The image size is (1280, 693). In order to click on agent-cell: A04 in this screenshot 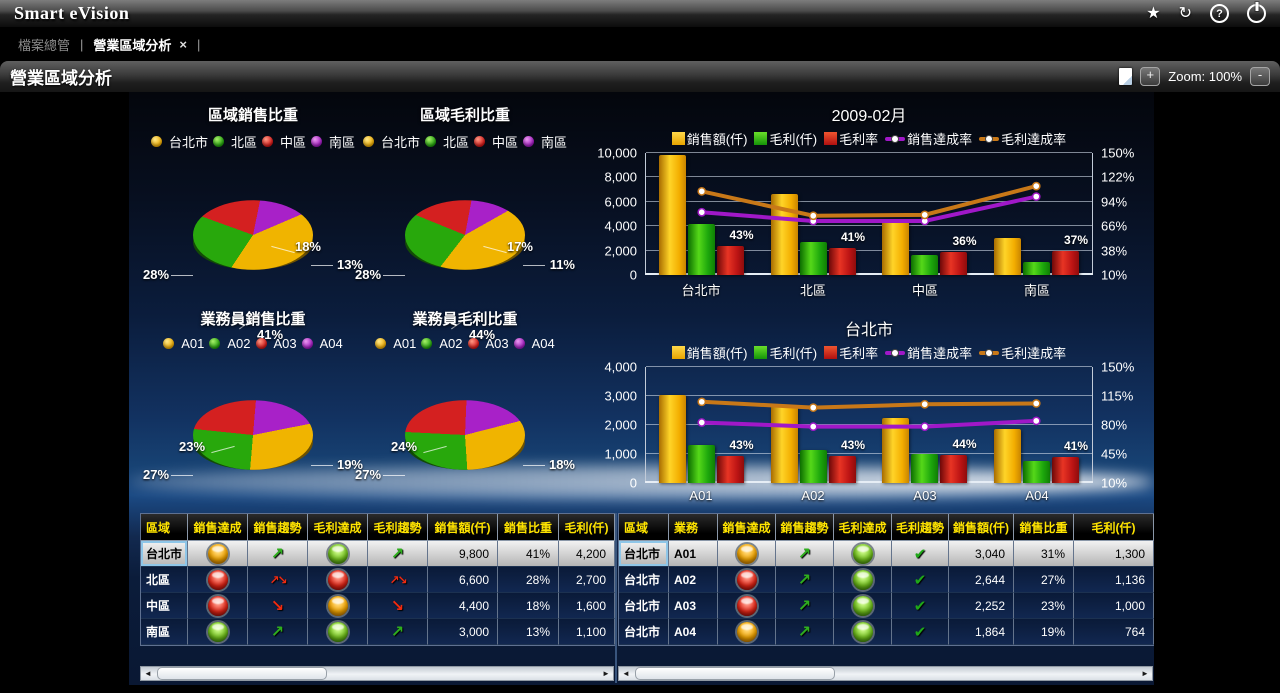, I will do `click(693, 632)`.